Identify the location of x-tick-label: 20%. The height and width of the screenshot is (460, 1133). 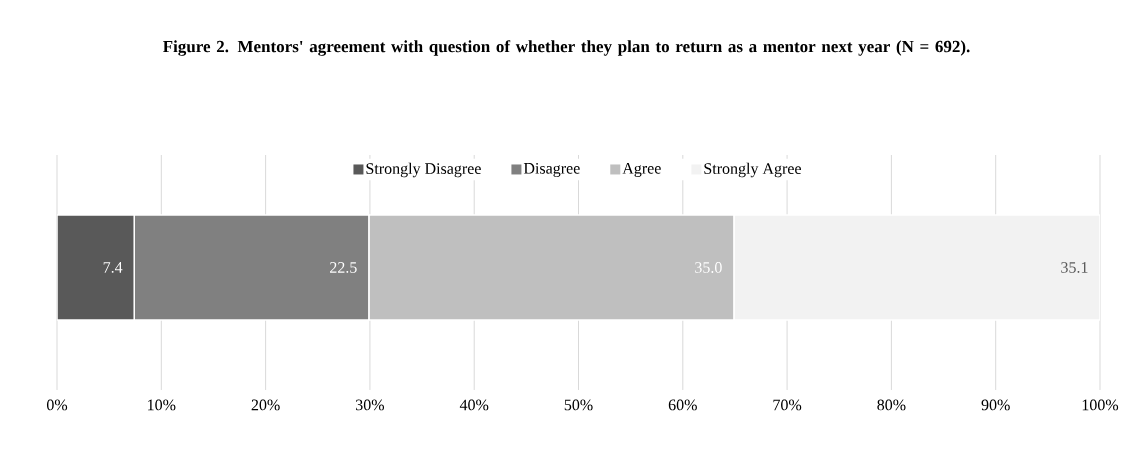
(265, 405).